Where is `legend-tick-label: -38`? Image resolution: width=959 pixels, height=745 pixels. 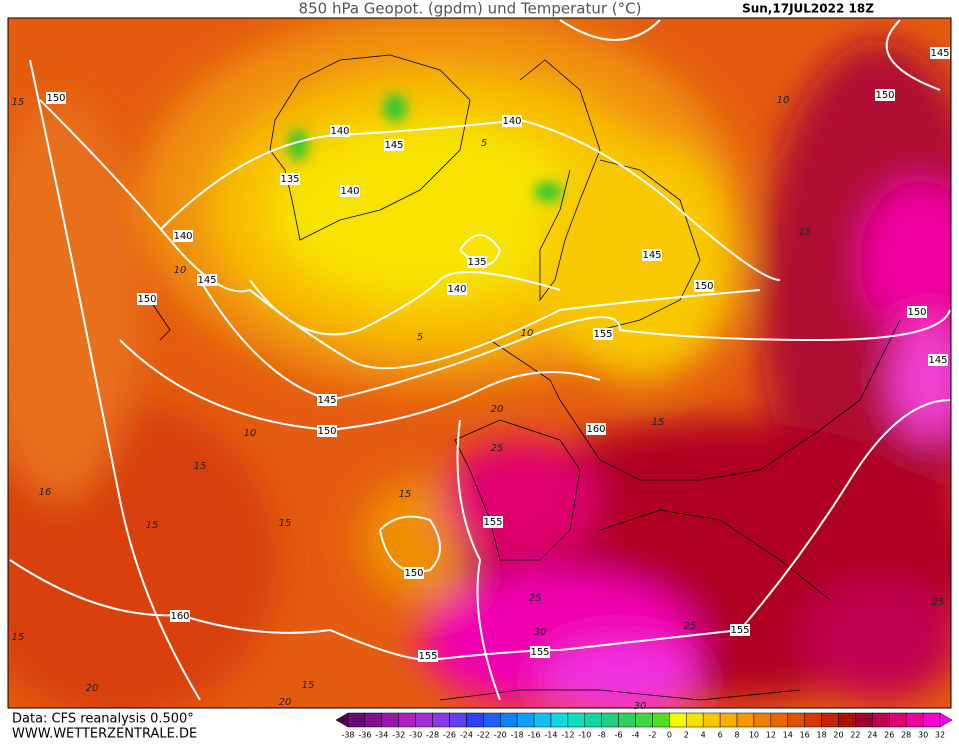
legend-tick-label: -38 is located at coordinates (347, 735).